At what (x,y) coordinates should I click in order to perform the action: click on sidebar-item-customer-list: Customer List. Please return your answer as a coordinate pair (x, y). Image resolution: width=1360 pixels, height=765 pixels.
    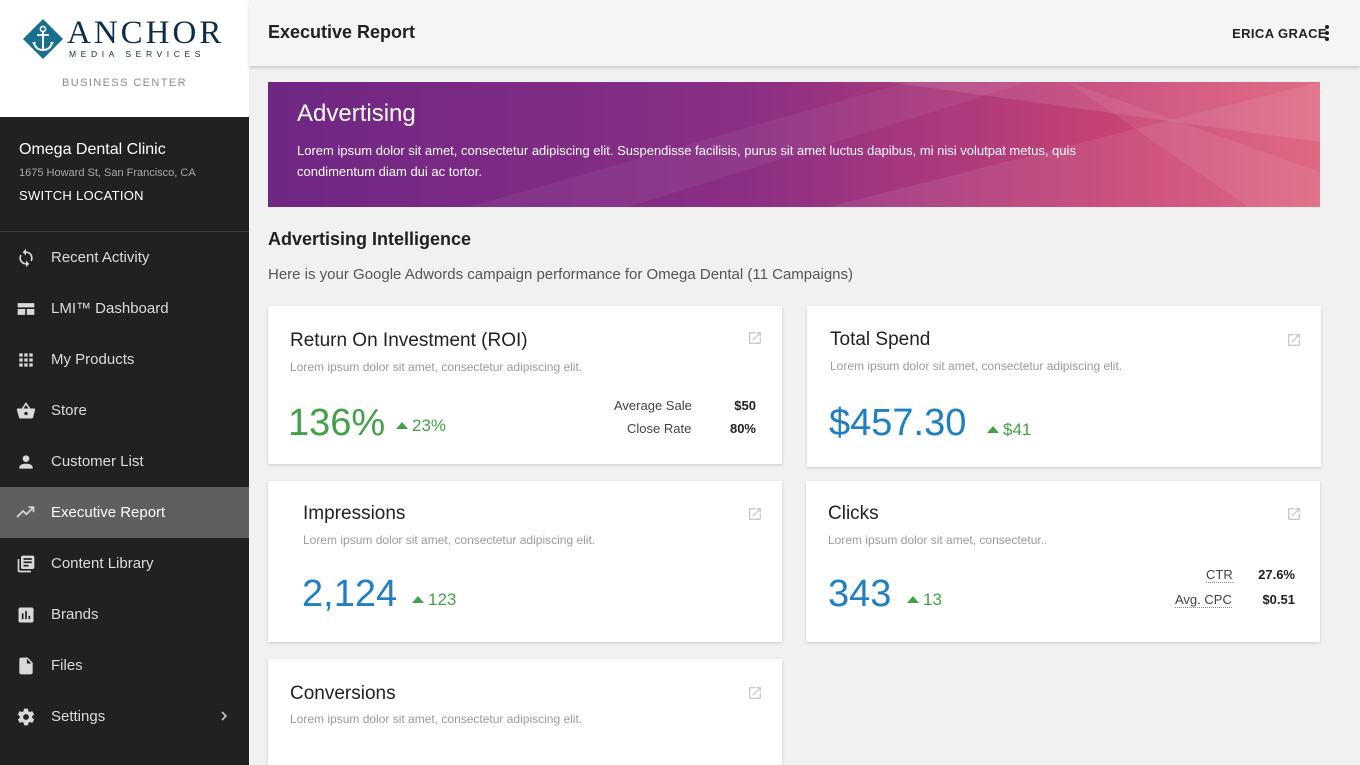
    Looking at the image, I should click on (124, 461).